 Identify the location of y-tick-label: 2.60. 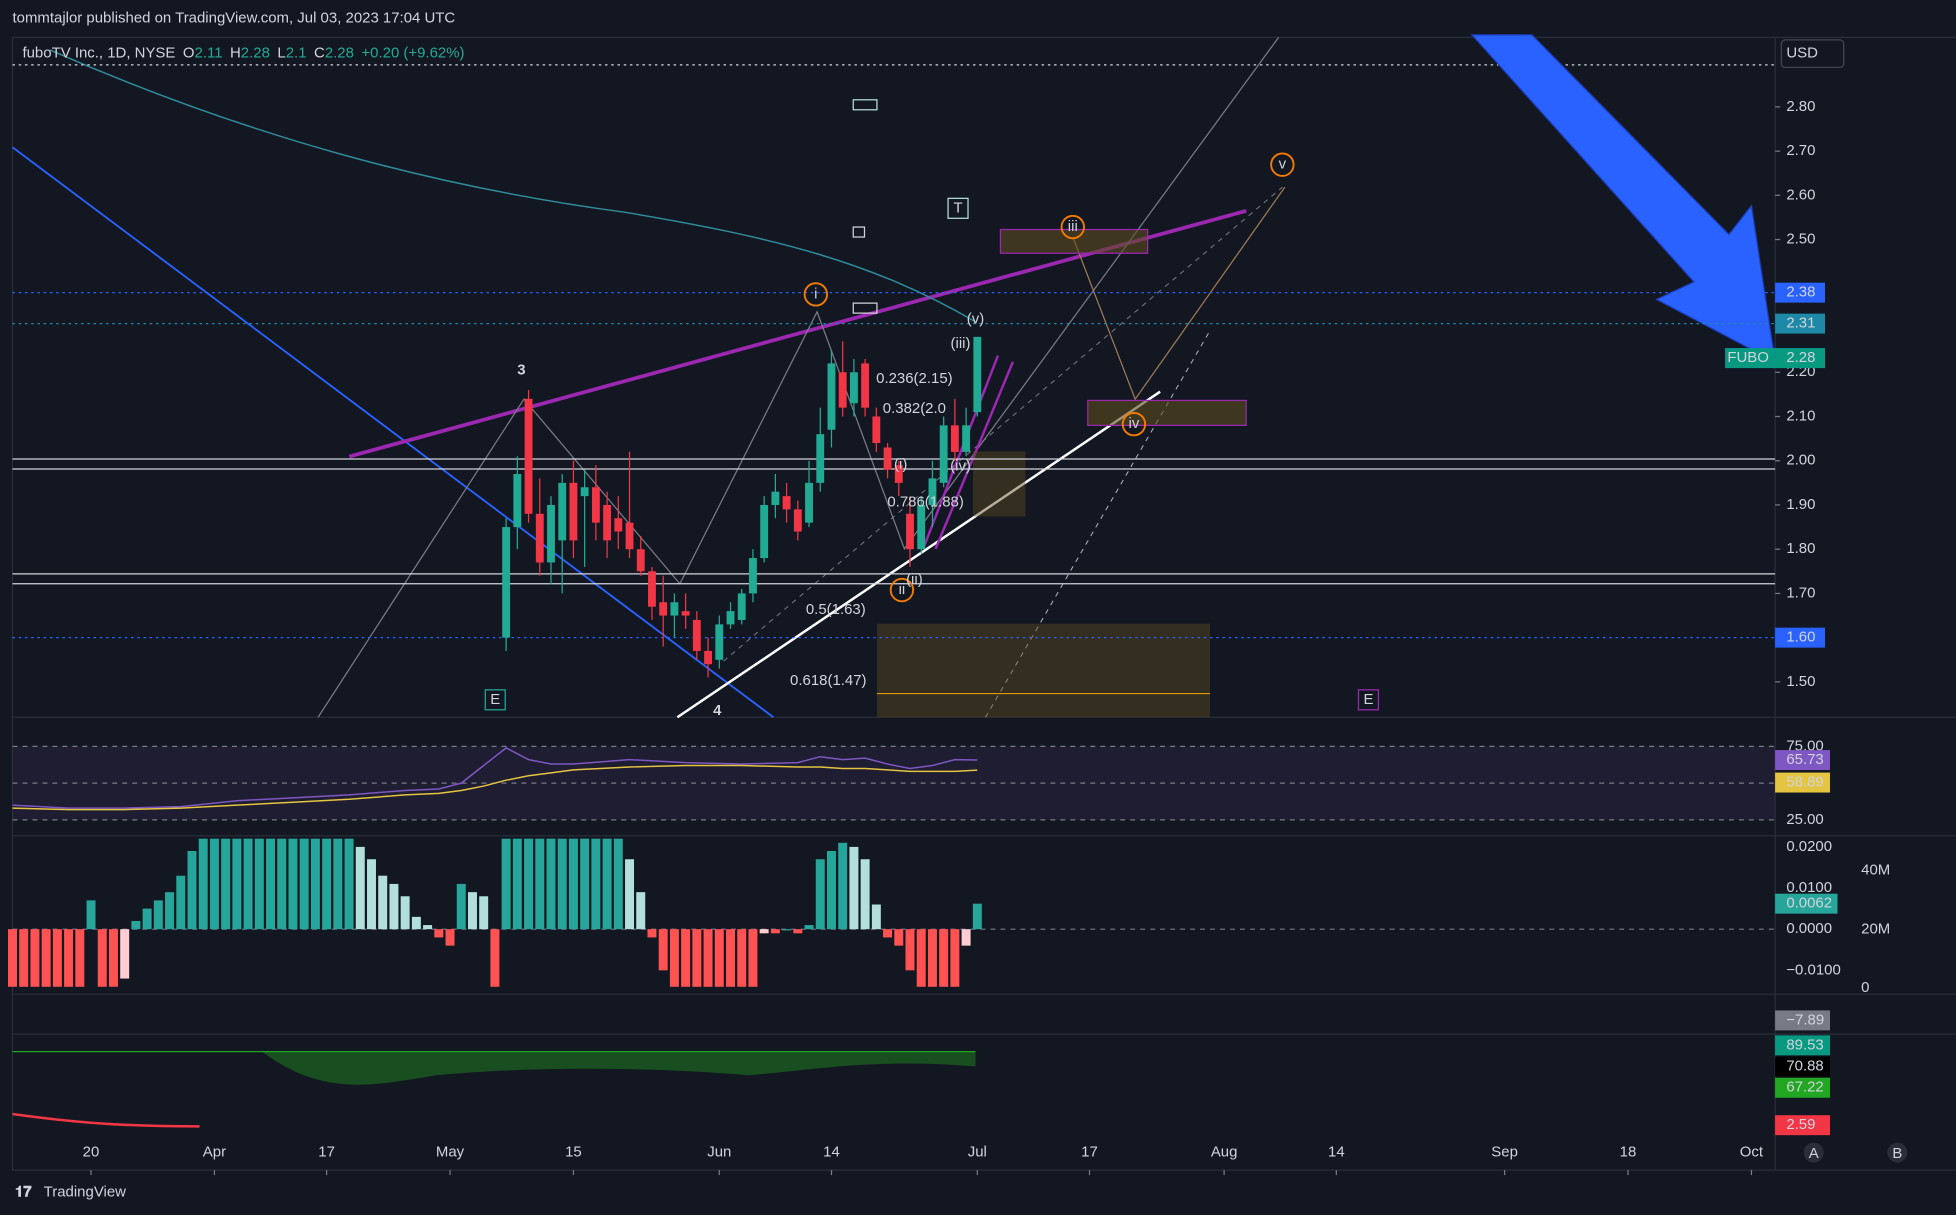
(1800, 194).